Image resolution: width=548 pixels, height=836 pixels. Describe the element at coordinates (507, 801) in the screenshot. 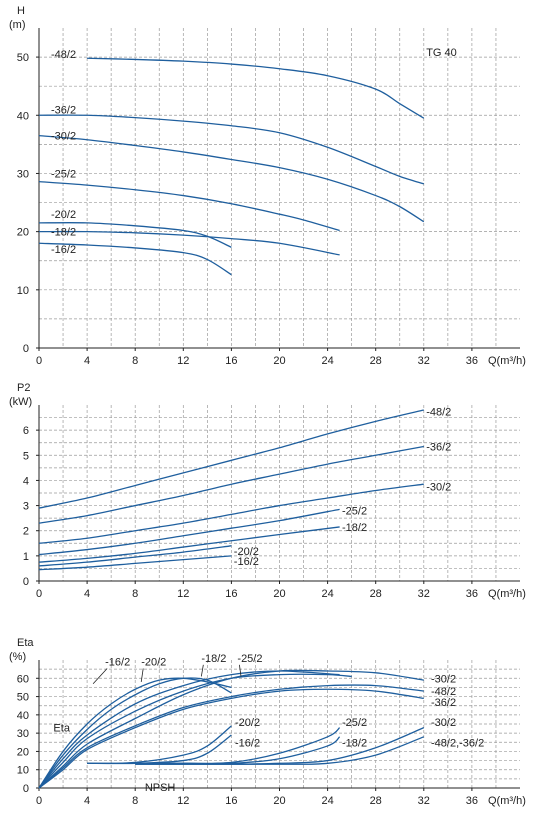

I see `chart3-x-label: Q(m³/h)` at that location.